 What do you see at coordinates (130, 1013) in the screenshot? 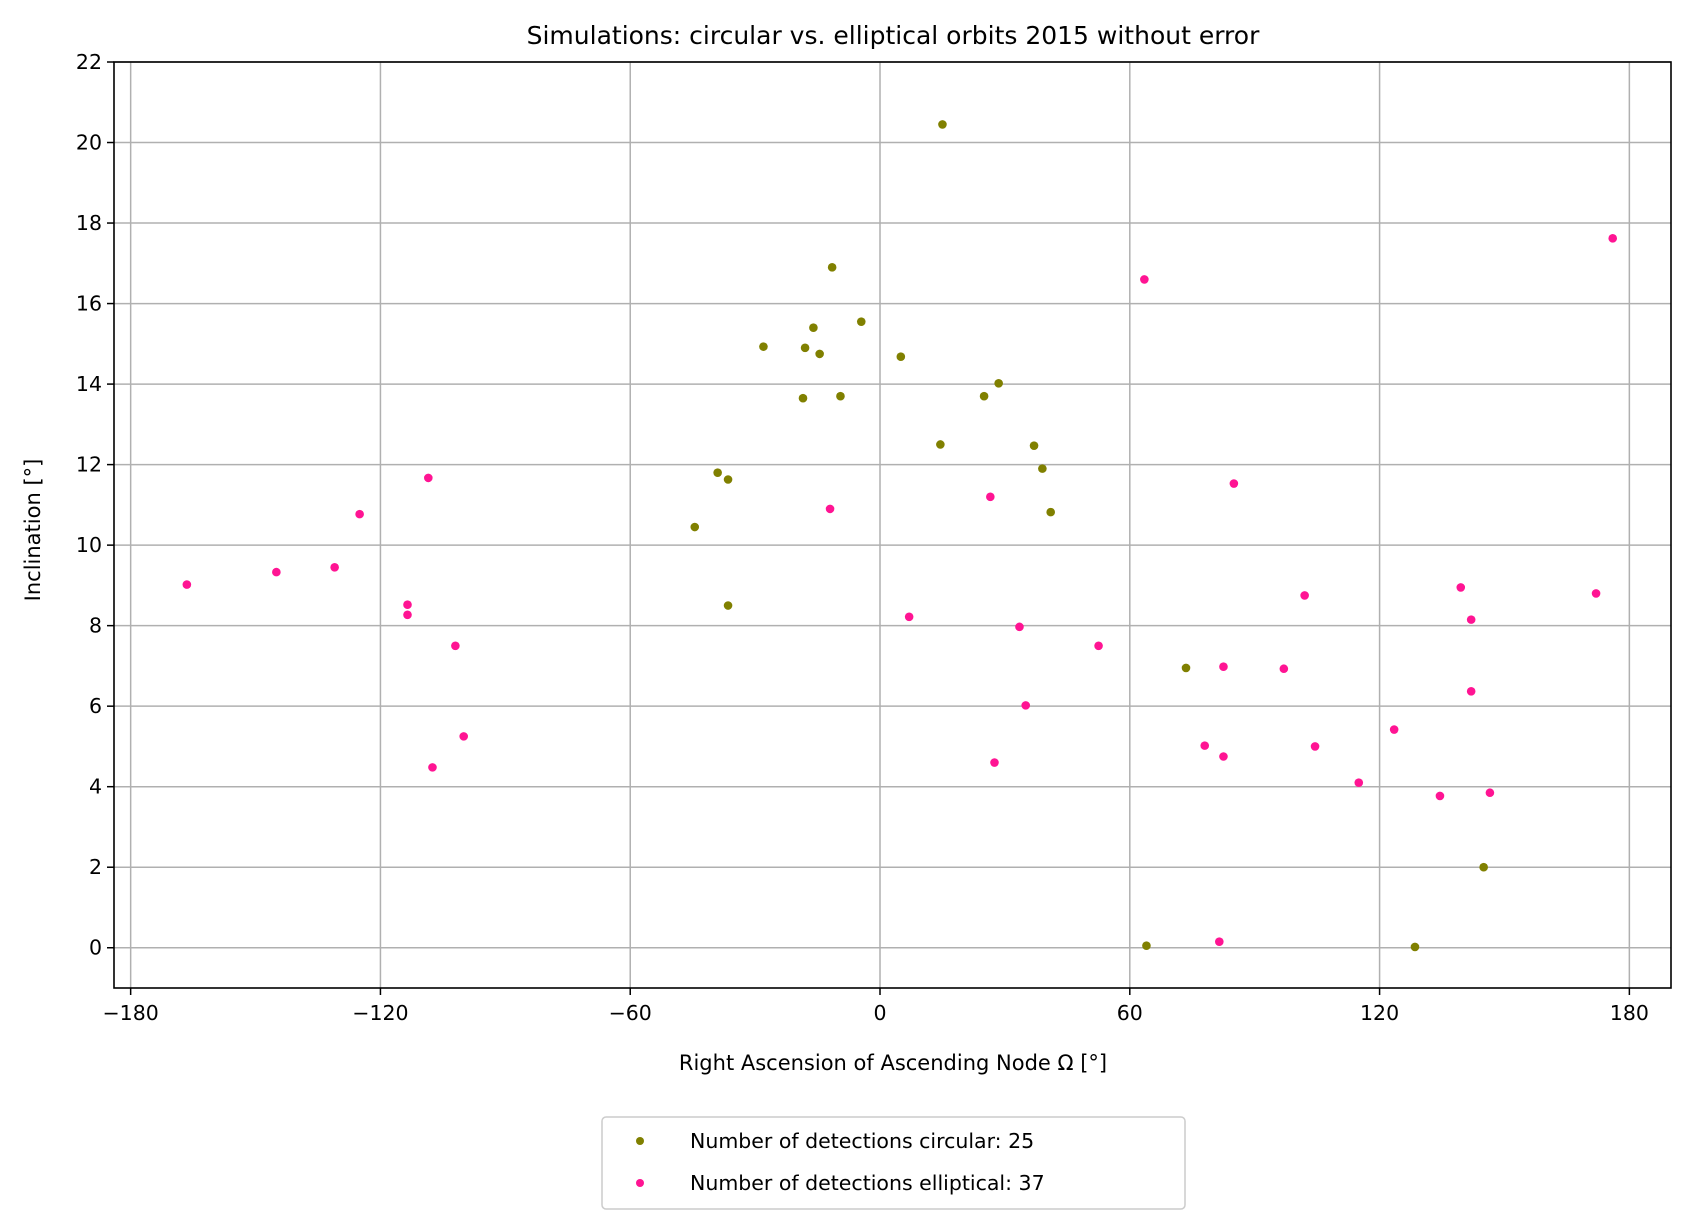
I see `x-tick-label: −180` at bounding box center [130, 1013].